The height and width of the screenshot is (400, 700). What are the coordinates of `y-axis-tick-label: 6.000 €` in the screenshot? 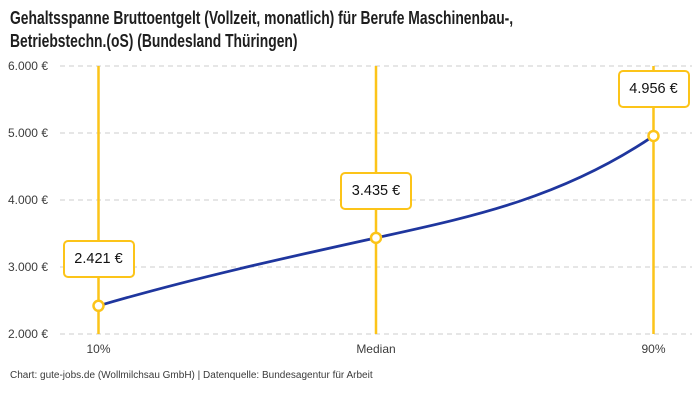 It's located at (27, 66).